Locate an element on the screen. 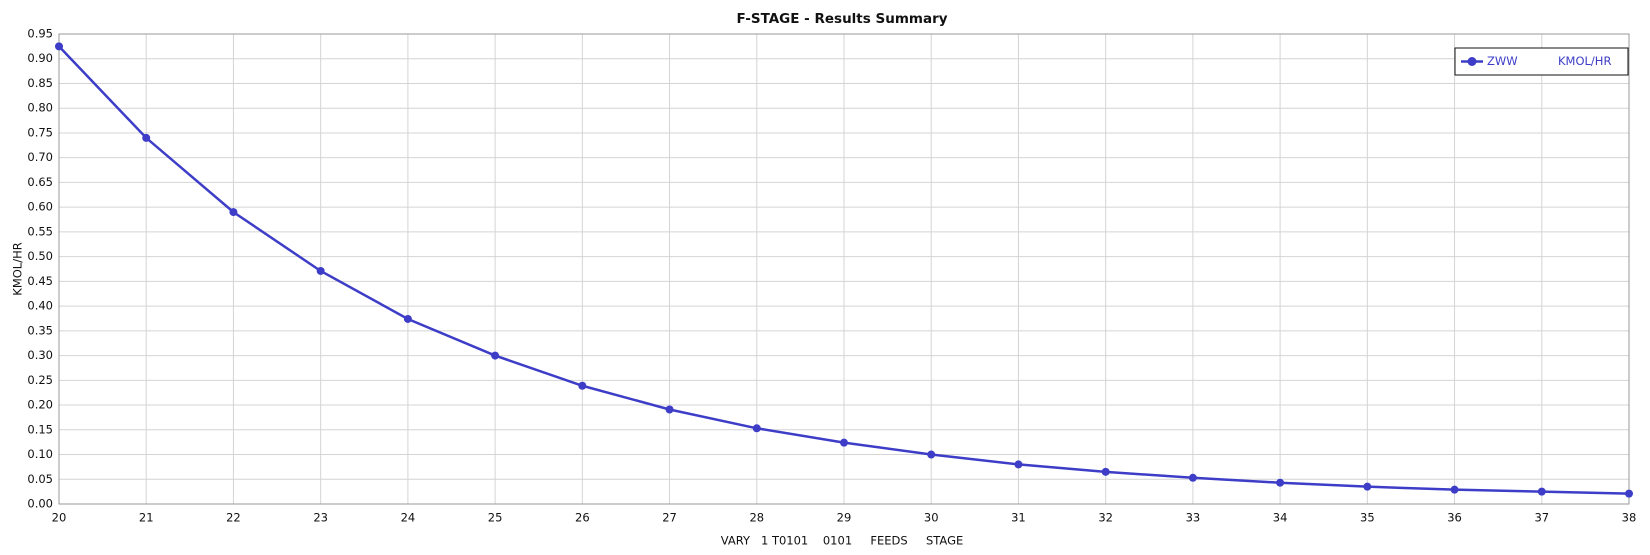 The width and height of the screenshot is (1650, 555). y-tick-label: 0.00 is located at coordinates (40, 504).